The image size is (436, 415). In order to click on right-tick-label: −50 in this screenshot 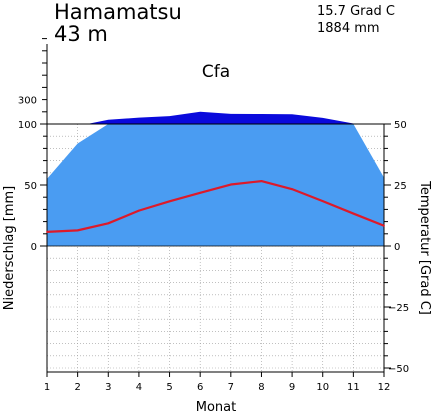, I will do `click(398, 369)`.